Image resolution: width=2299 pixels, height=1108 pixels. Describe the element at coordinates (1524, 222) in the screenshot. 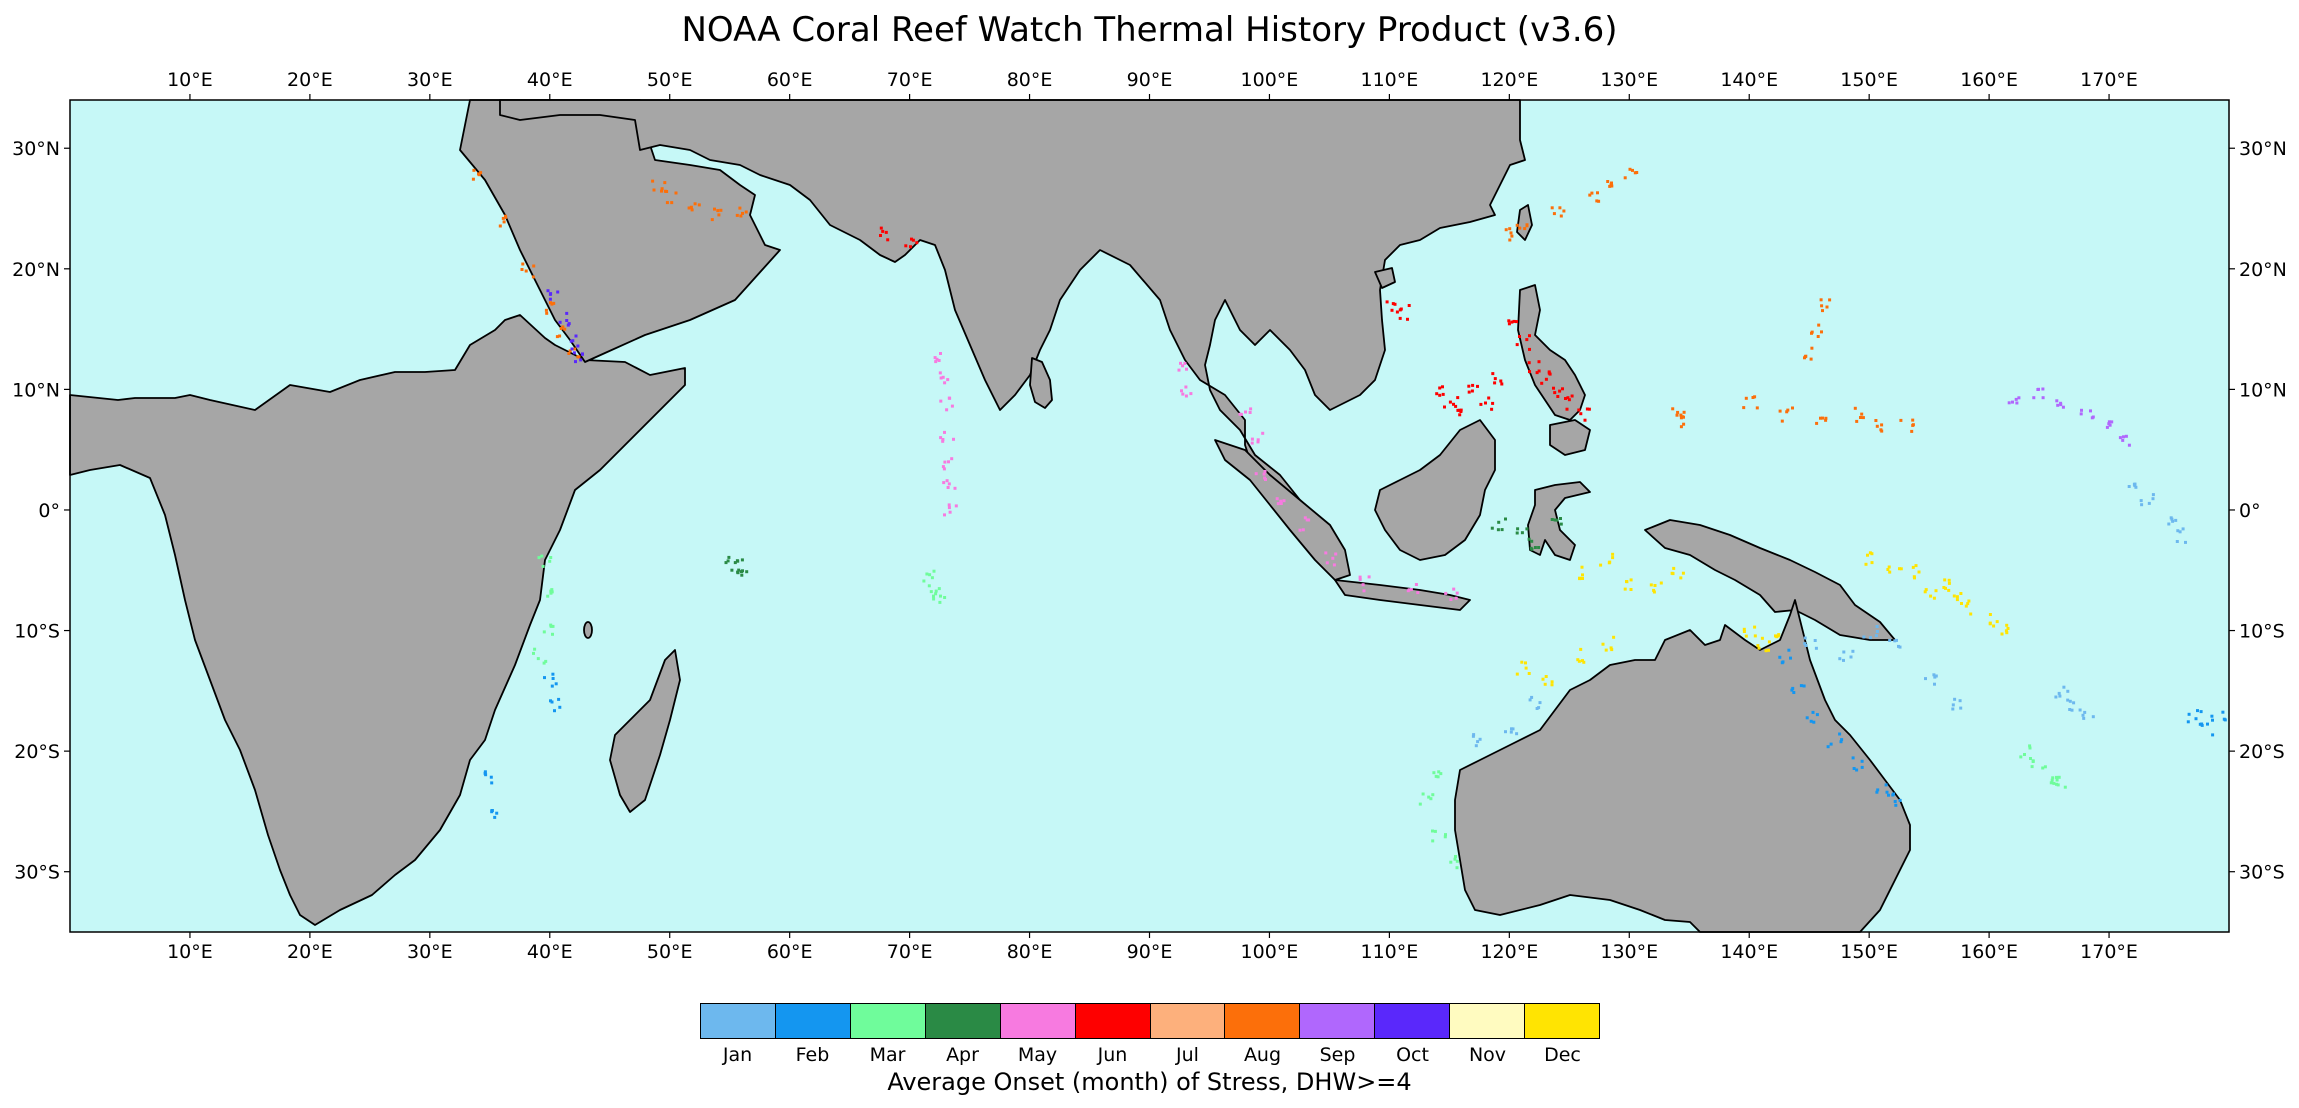

I see `taiwan` at that location.